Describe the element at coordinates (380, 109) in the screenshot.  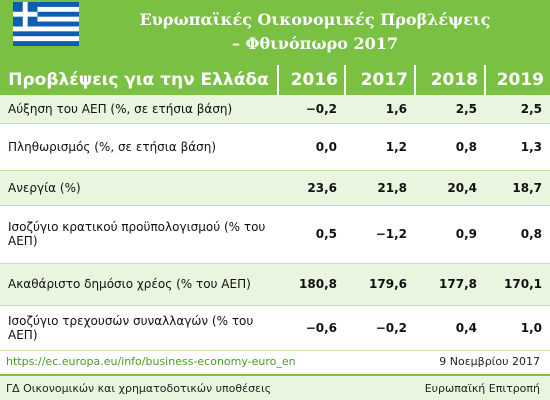
I see `cell-value: 1,6` at that location.